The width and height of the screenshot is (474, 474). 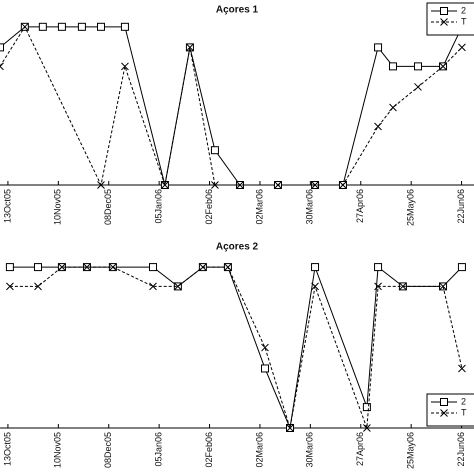 What do you see at coordinates (237, 247) in the screenshot?
I see `chart-title: Açores 2` at bounding box center [237, 247].